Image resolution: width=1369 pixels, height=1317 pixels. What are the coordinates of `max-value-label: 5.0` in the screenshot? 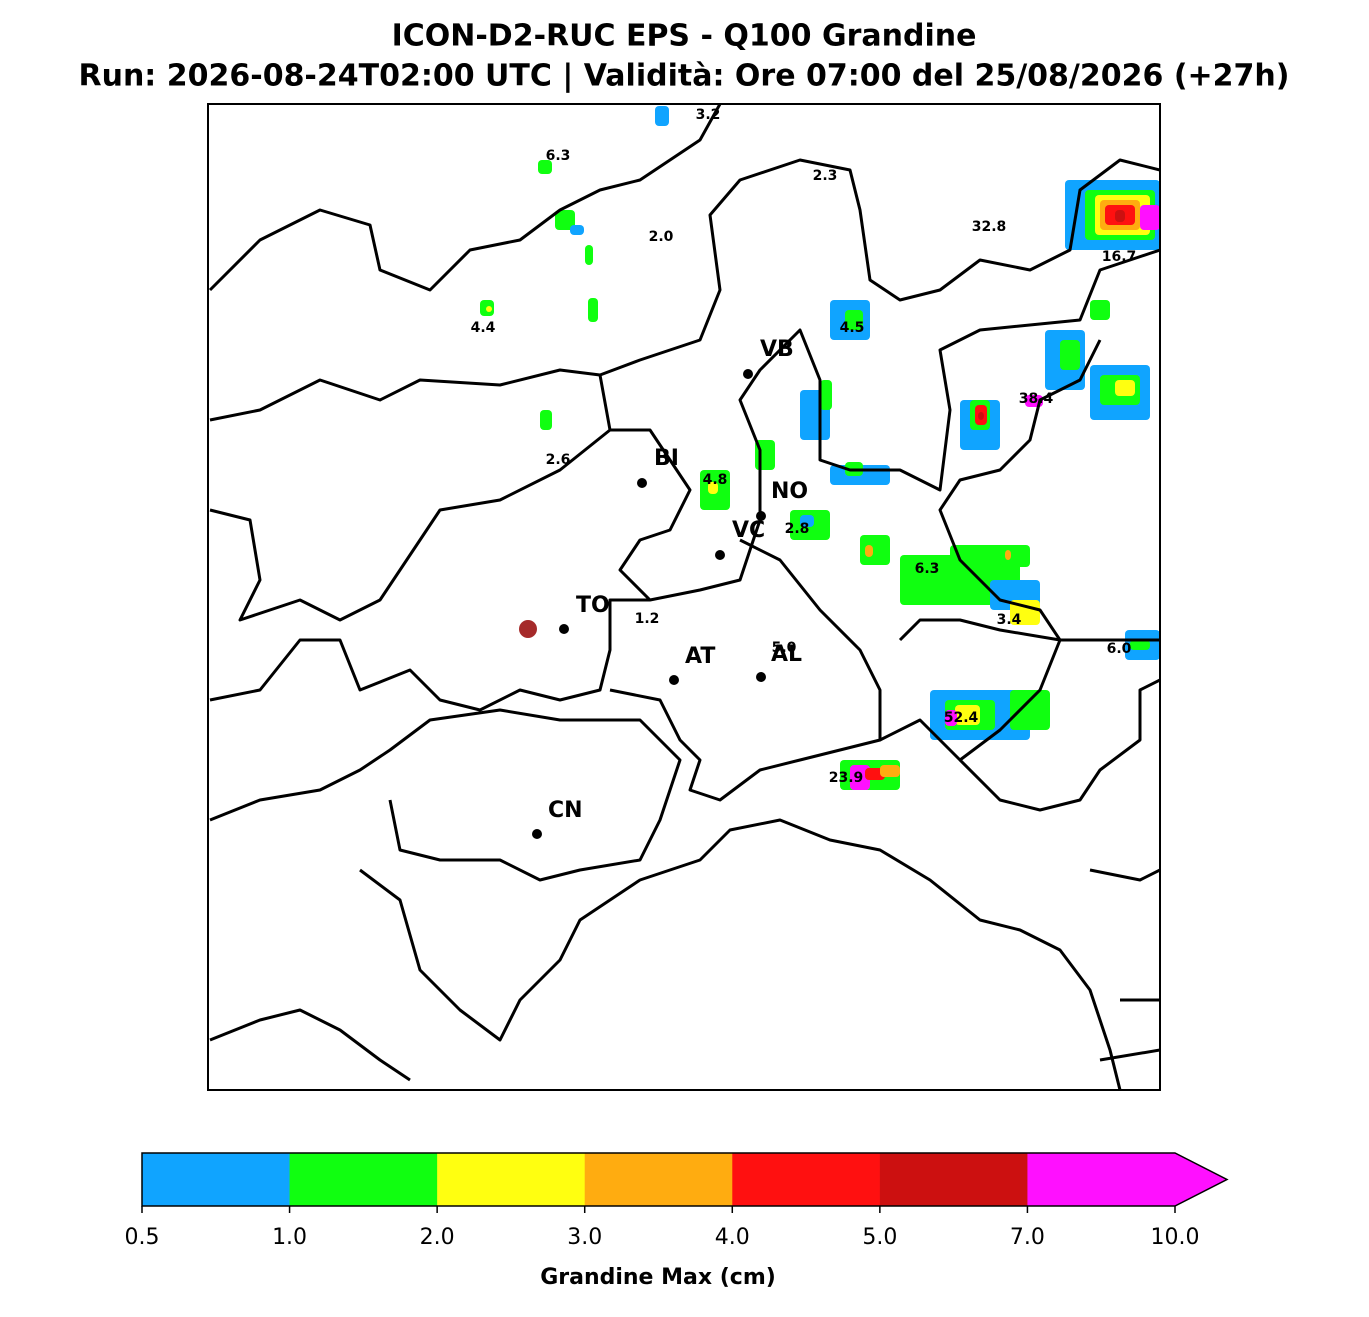 It's located at (784, 648).